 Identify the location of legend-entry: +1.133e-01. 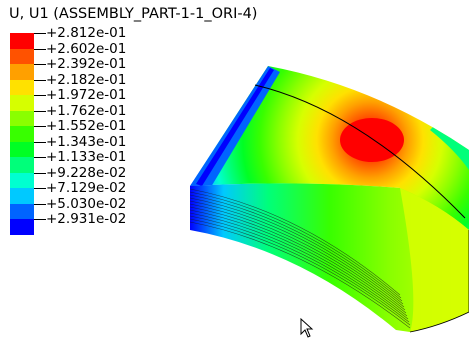
(80, 161).